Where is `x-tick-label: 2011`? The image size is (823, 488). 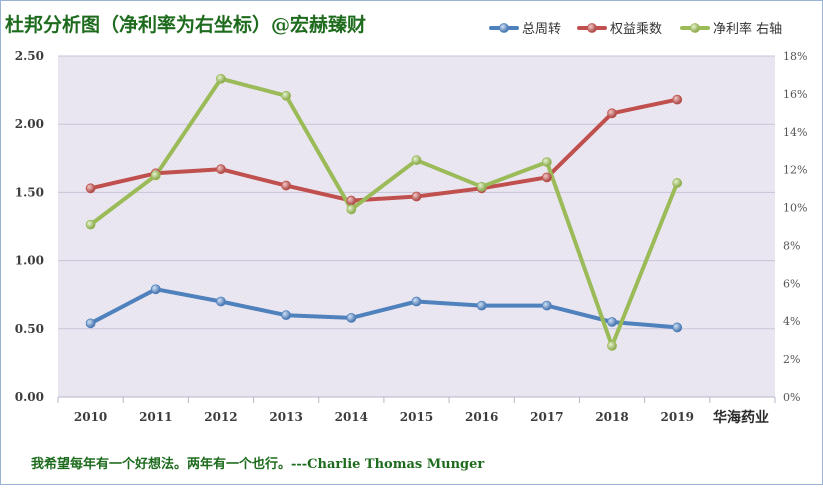 x-tick-label: 2011 is located at coordinates (155, 417).